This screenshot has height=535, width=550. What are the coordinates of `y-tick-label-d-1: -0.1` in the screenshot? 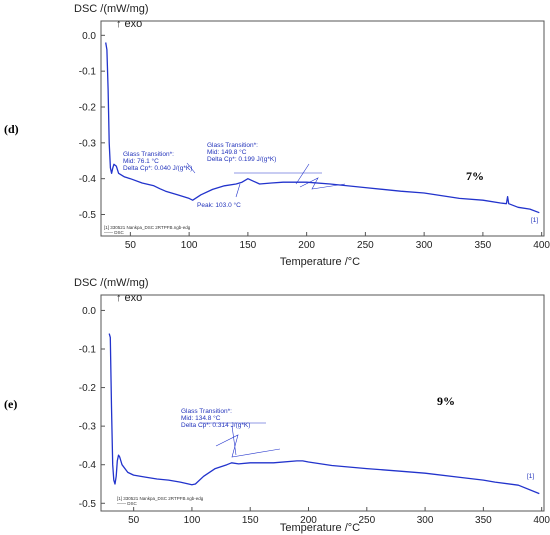 It's located at (88, 72).